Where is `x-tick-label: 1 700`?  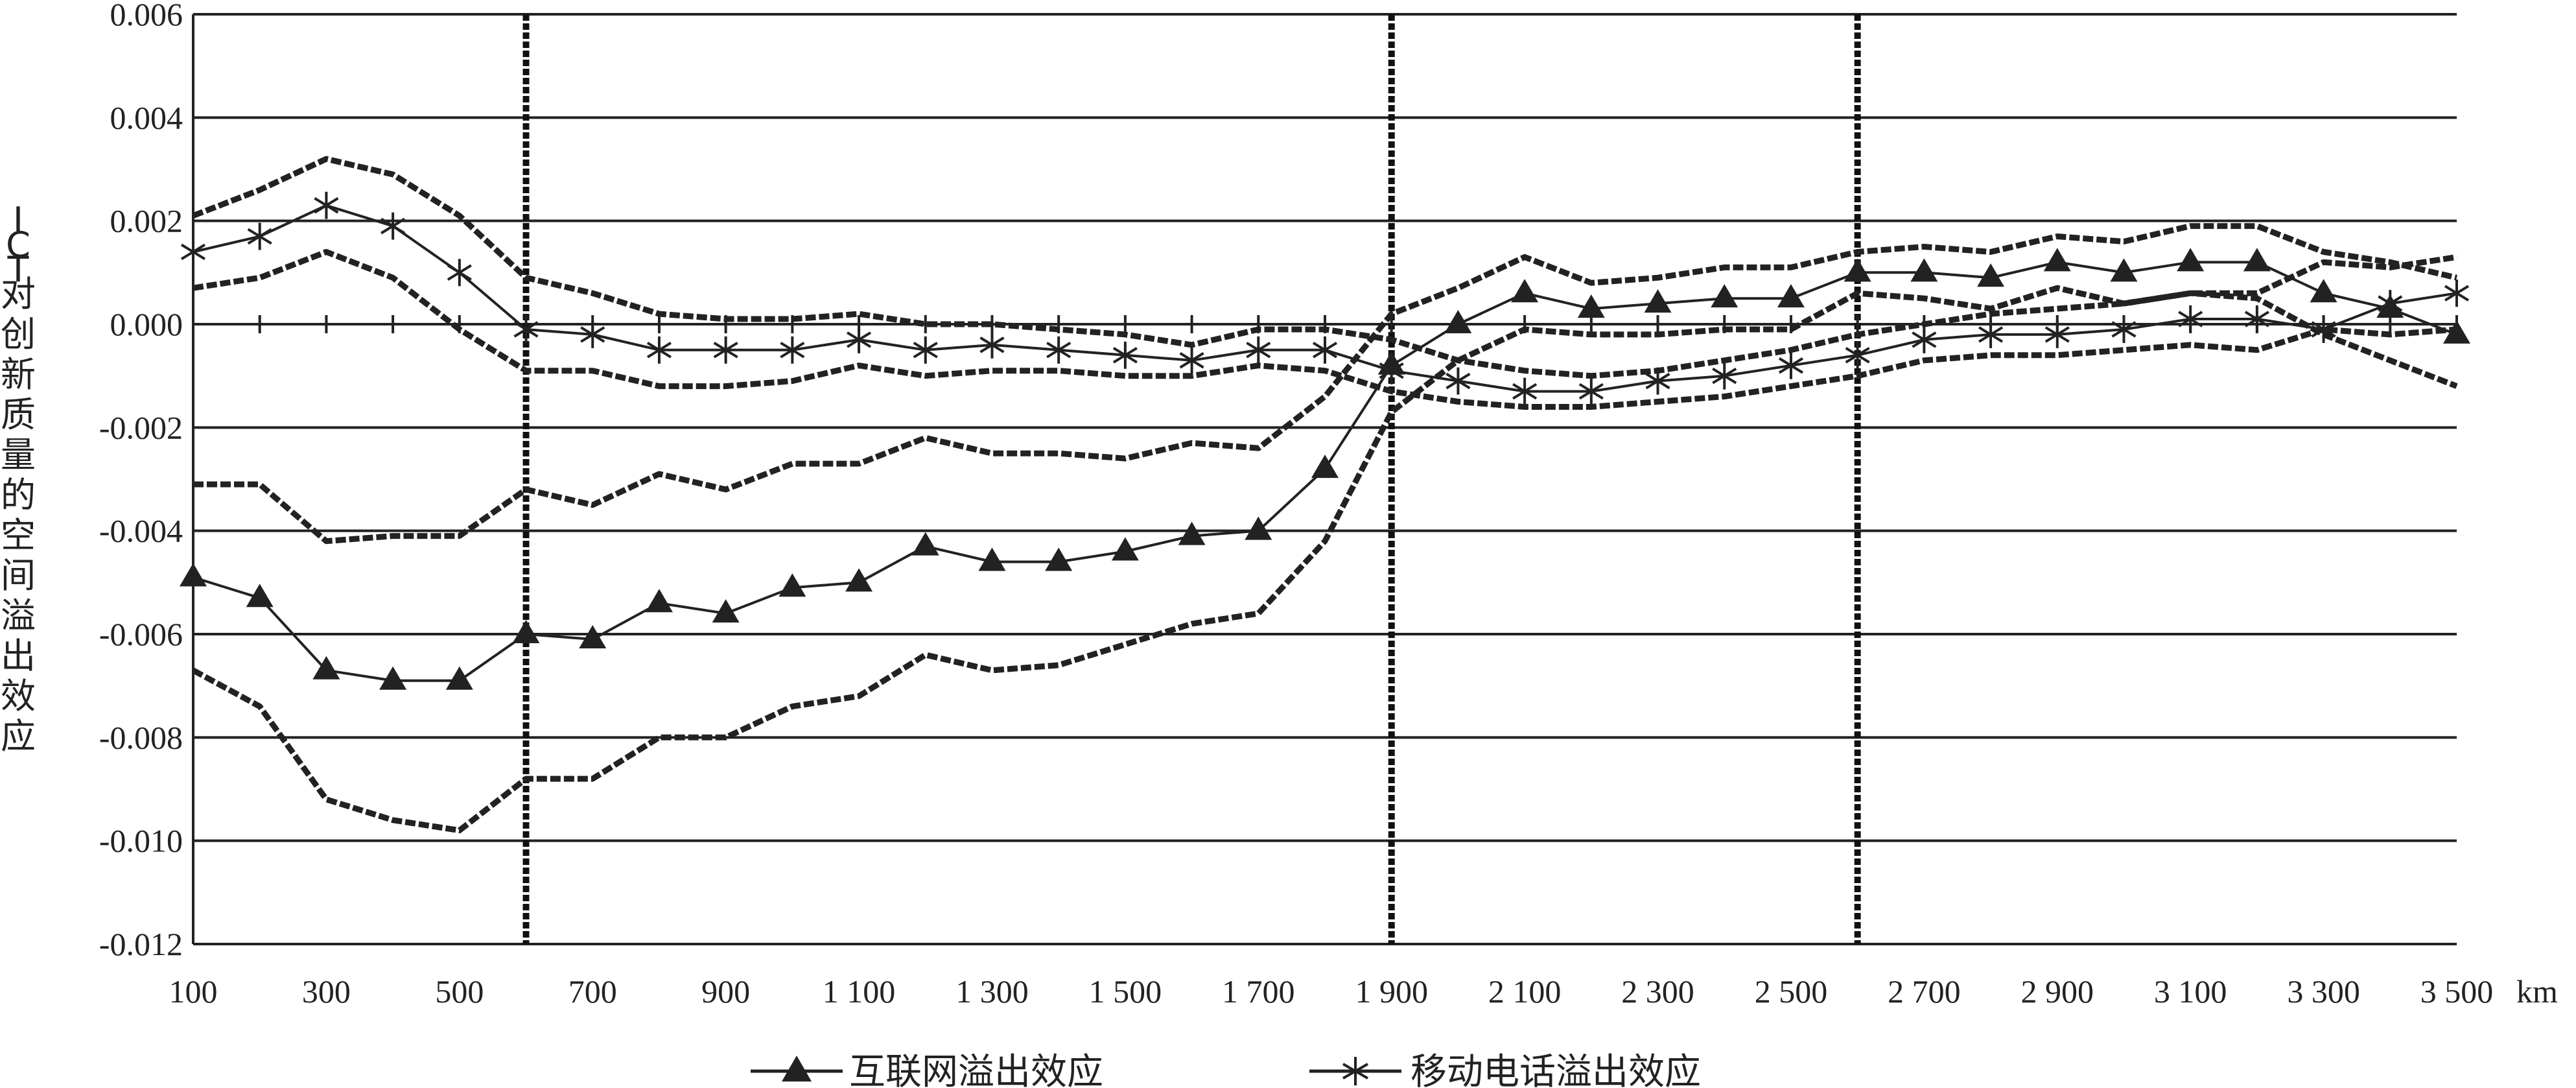
x-tick-label: 1 700 is located at coordinates (1258, 992).